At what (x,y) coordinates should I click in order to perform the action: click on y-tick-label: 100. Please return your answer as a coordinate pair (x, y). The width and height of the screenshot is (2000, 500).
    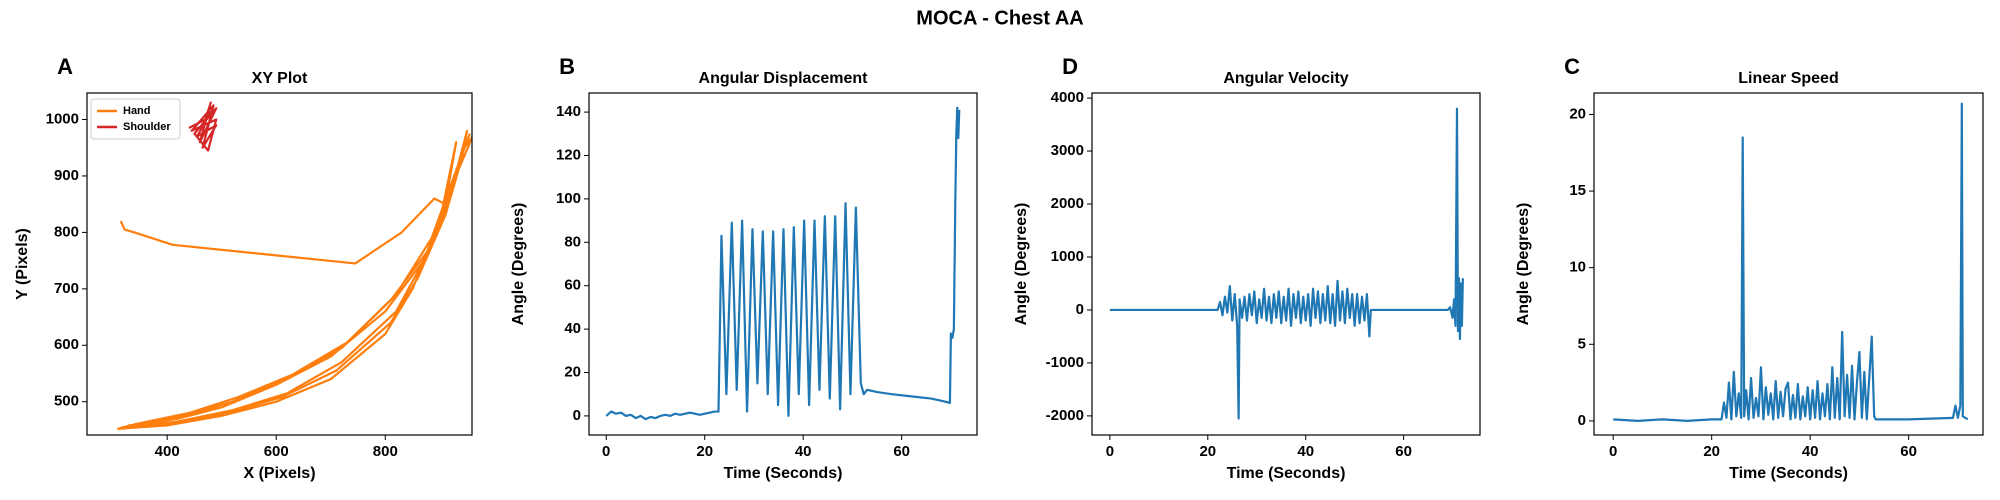
    Looking at the image, I should click on (568, 198).